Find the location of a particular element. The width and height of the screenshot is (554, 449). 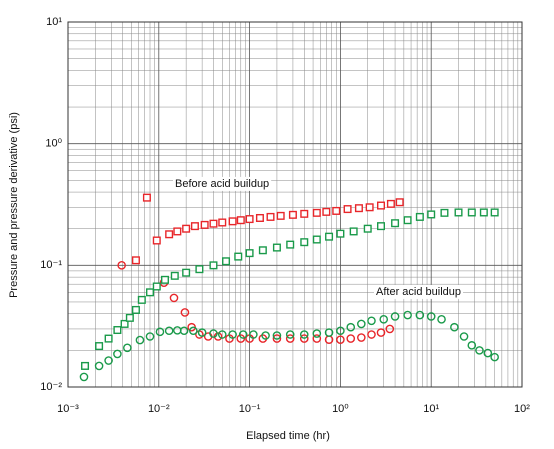

annotation: After acid buildup is located at coordinates (418, 291).